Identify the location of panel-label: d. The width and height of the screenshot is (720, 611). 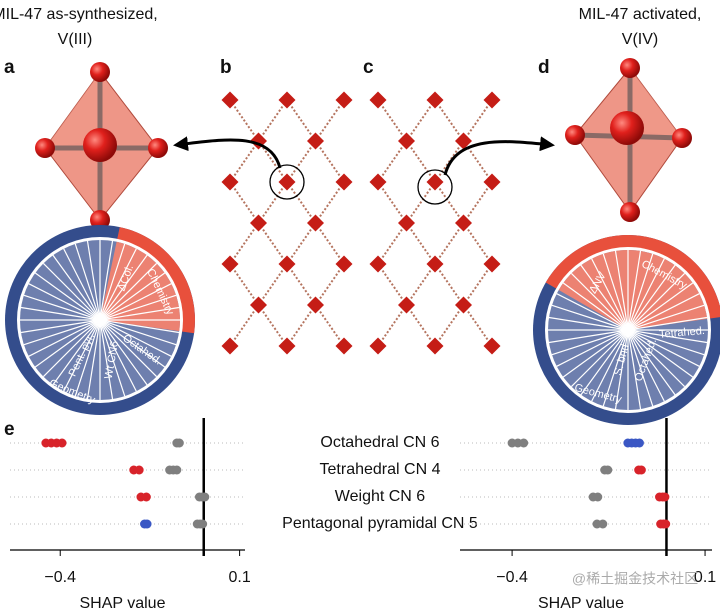
(544, 67).